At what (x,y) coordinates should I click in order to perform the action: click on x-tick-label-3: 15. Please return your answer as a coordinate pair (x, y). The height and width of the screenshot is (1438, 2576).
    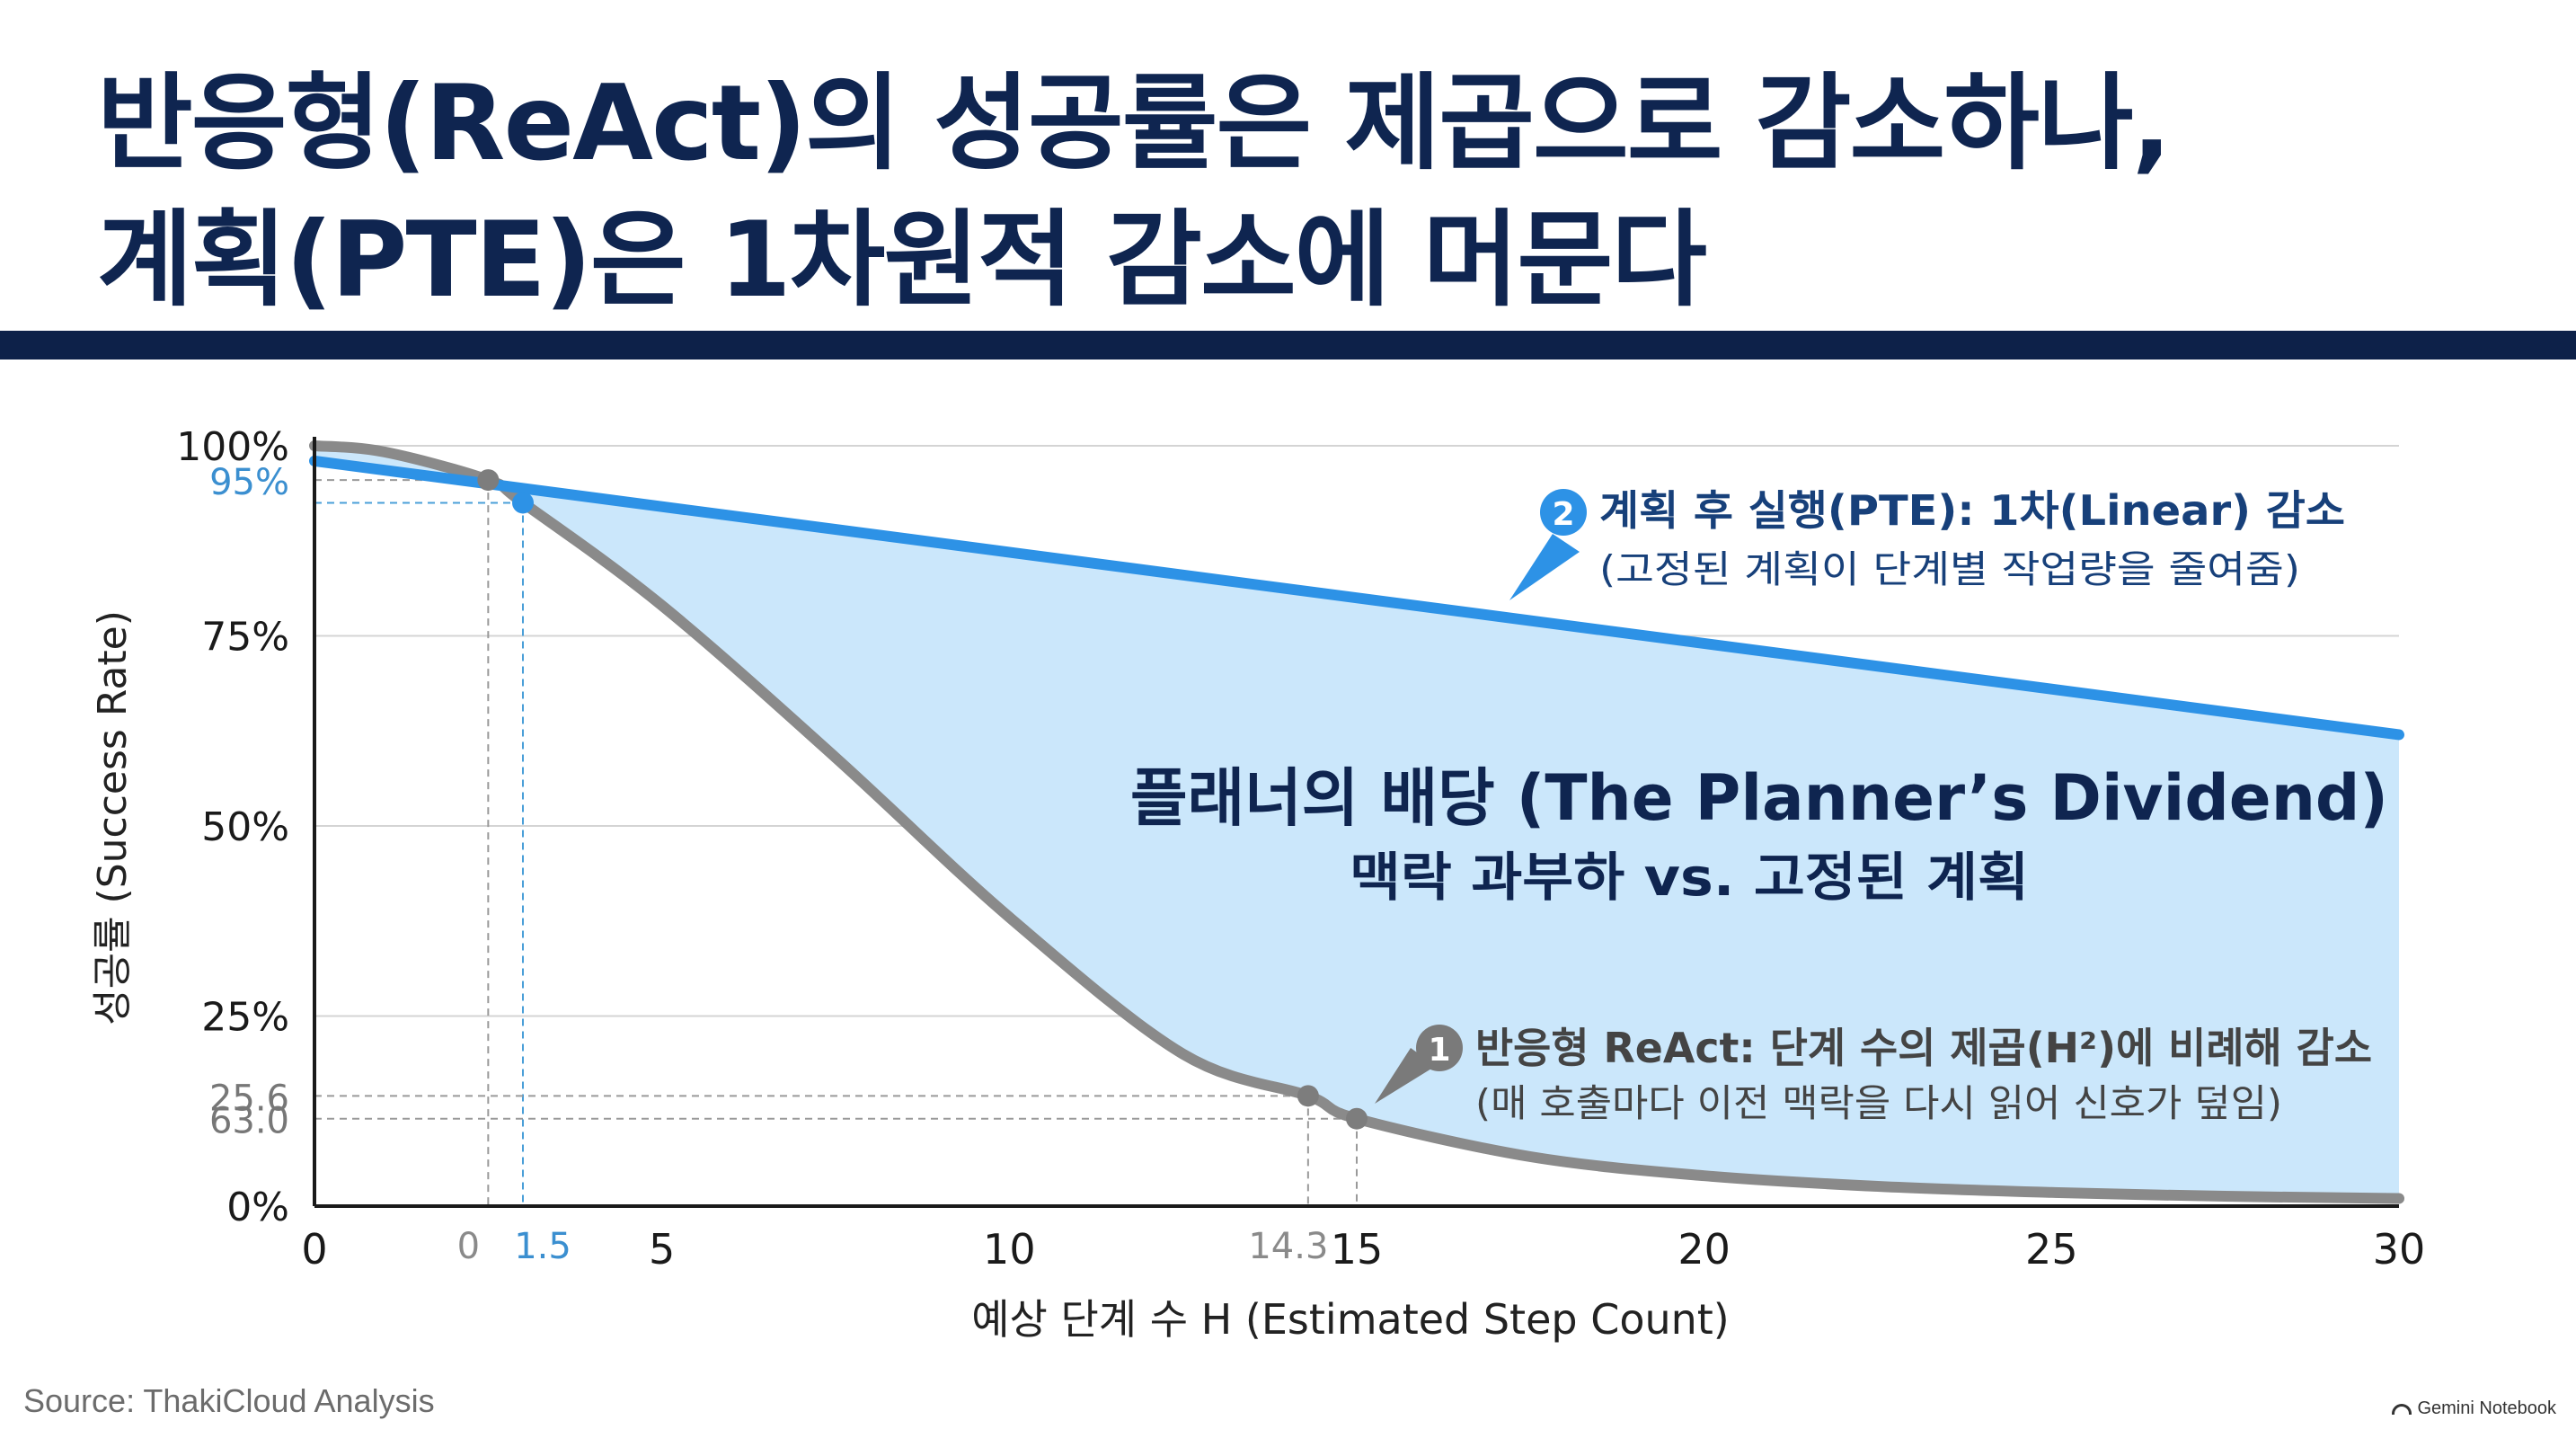
    Looking at the image, I should click on (1357, 1249).